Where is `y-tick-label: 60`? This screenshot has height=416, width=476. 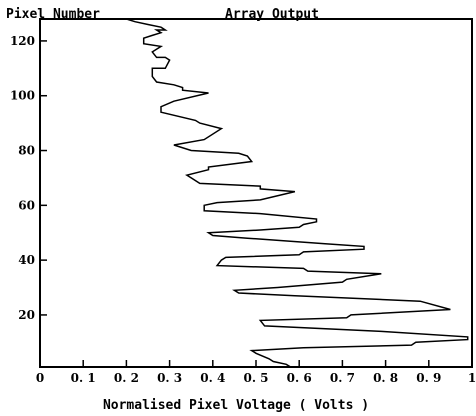 y-tick-label: 60 is located at coordinates (26, 205).